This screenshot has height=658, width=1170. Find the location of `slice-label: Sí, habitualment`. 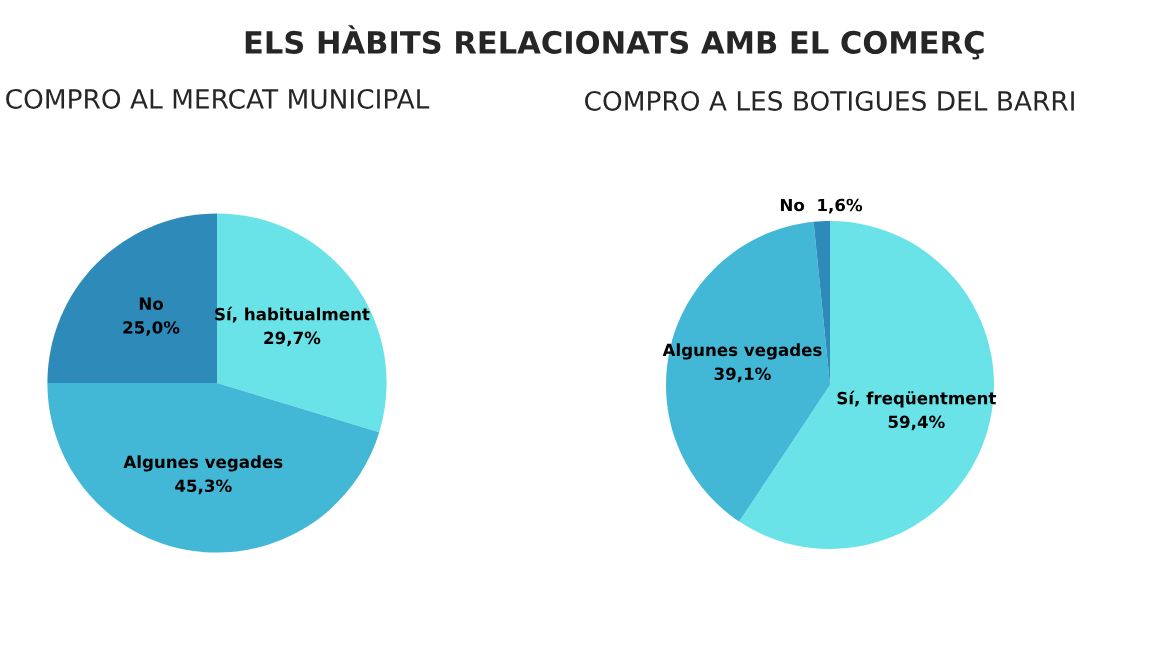

slice-label: Sí, habitualment is located at coordinates (292, 314).